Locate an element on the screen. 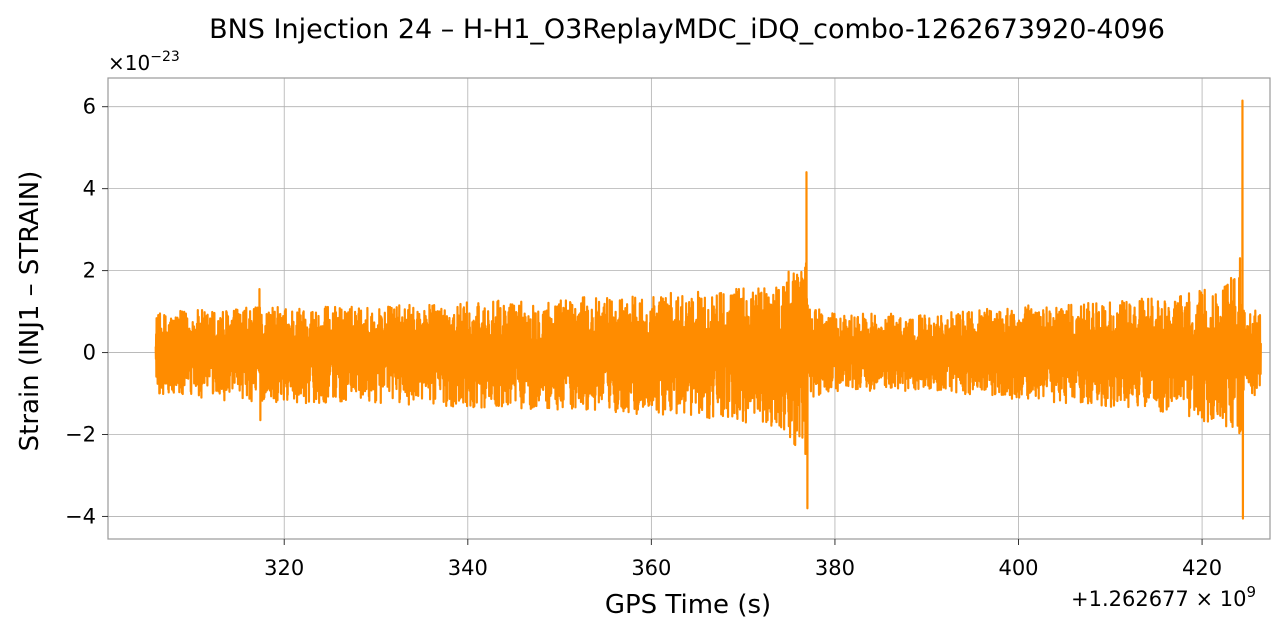 This screenshot has height=633, width=1284. x-tick-label: 400 is located at coordinates (1018, 568).